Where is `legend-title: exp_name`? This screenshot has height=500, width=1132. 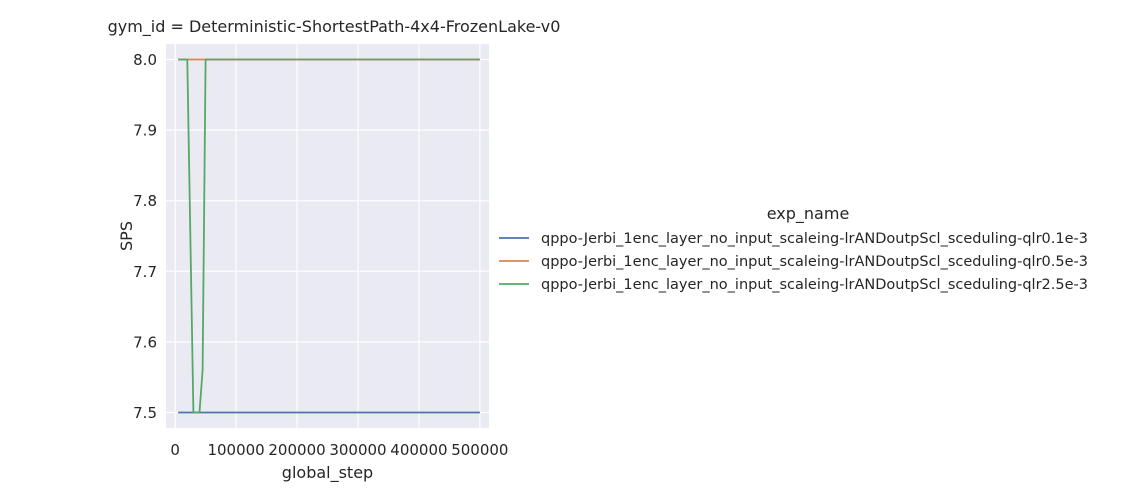
legend-title: exp_name is located at coordinates (808, 214).